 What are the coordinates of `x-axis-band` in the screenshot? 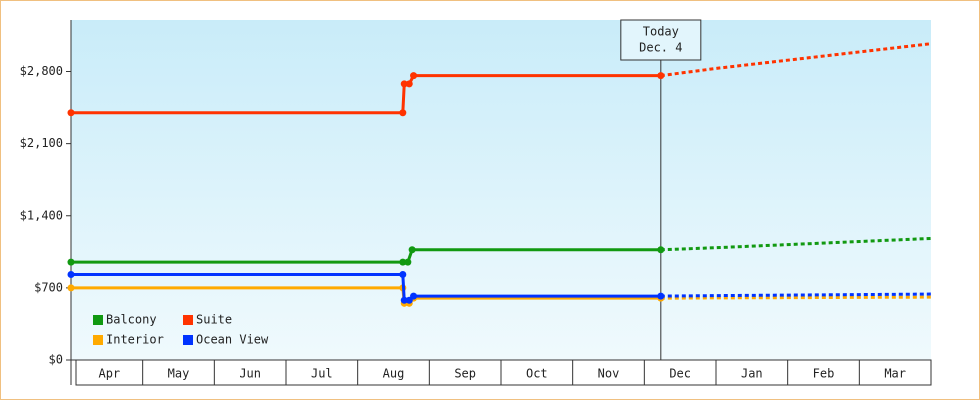 It's located at (503, 372).